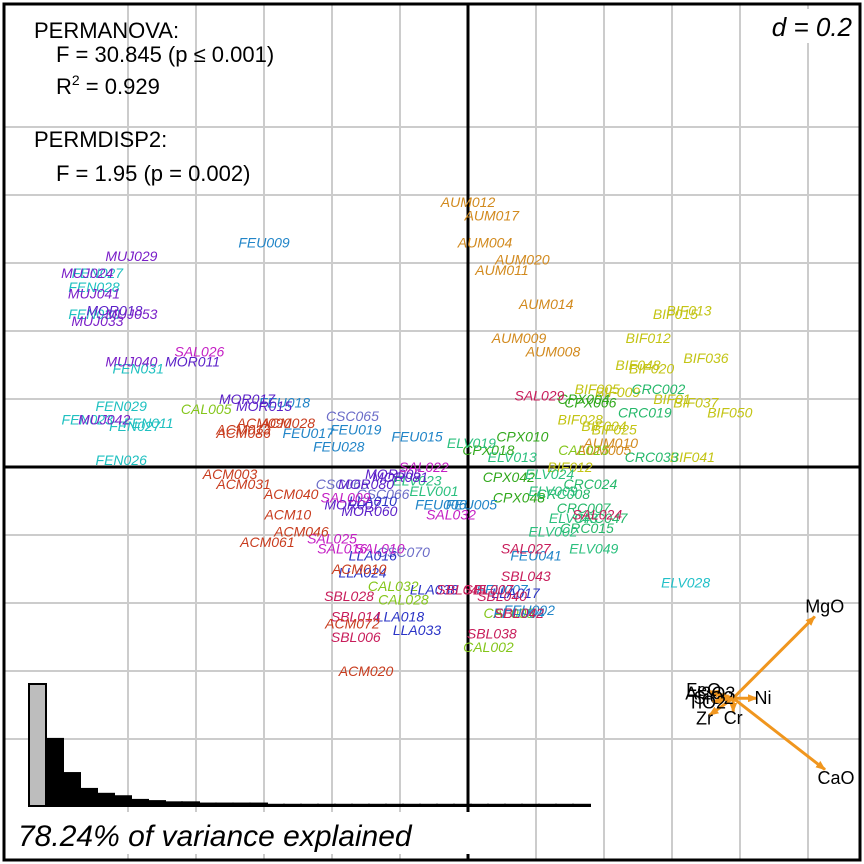 This screenshot has height=864, width=864. What do you see at coordinates (659, 389) in the screenshot?
I see `sample-label-crc: CRC002` at bounding box center [659, 389].